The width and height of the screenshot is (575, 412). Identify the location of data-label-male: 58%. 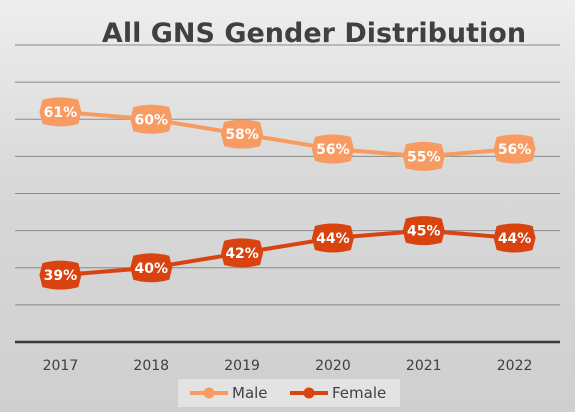
(242, 134).